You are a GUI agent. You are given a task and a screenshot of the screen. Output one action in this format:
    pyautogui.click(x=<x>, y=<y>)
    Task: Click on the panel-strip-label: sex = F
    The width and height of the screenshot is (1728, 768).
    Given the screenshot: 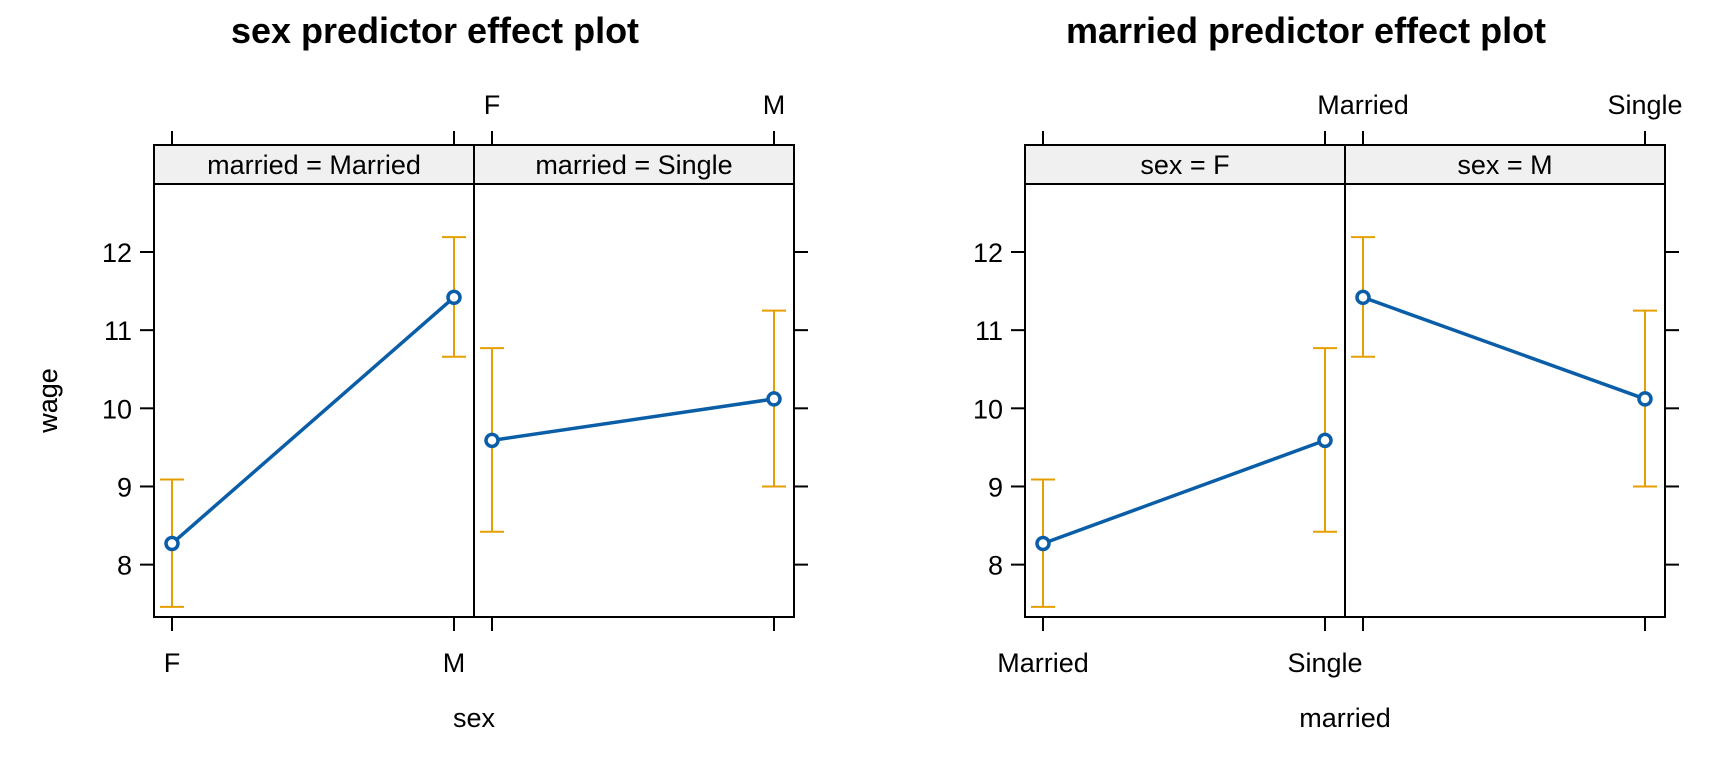 What is the action you would take?
    pyautogui.click(x=1184, y=165)
    